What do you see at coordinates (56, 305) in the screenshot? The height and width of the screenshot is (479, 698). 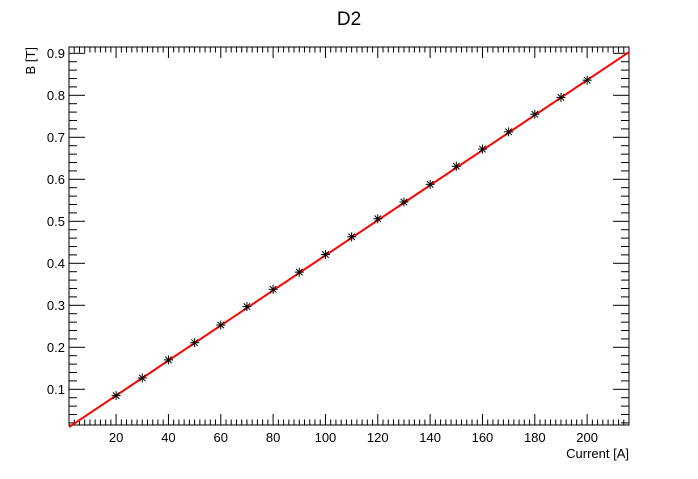 I see `y-tick-label: 0.3` at bounding box center [56, 305].